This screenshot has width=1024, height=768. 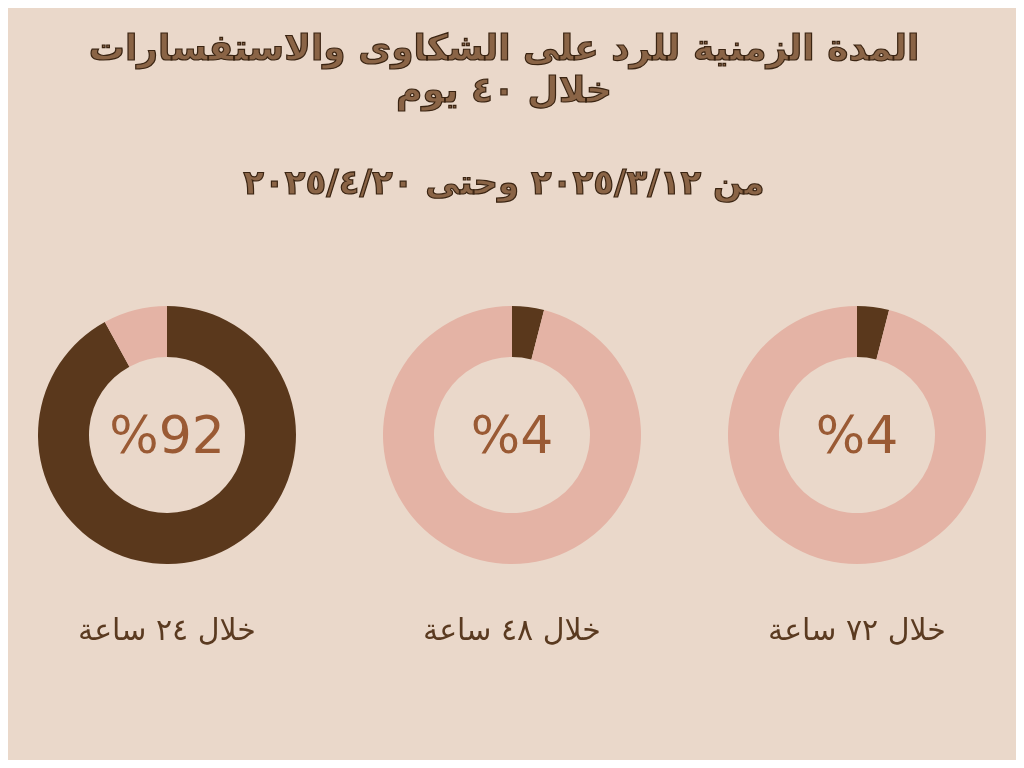 What do you see at coordinates (857, 629) in the screenshot?
I see `text: خلال ٧٢ ساعة` at bounding box center [857, 629].